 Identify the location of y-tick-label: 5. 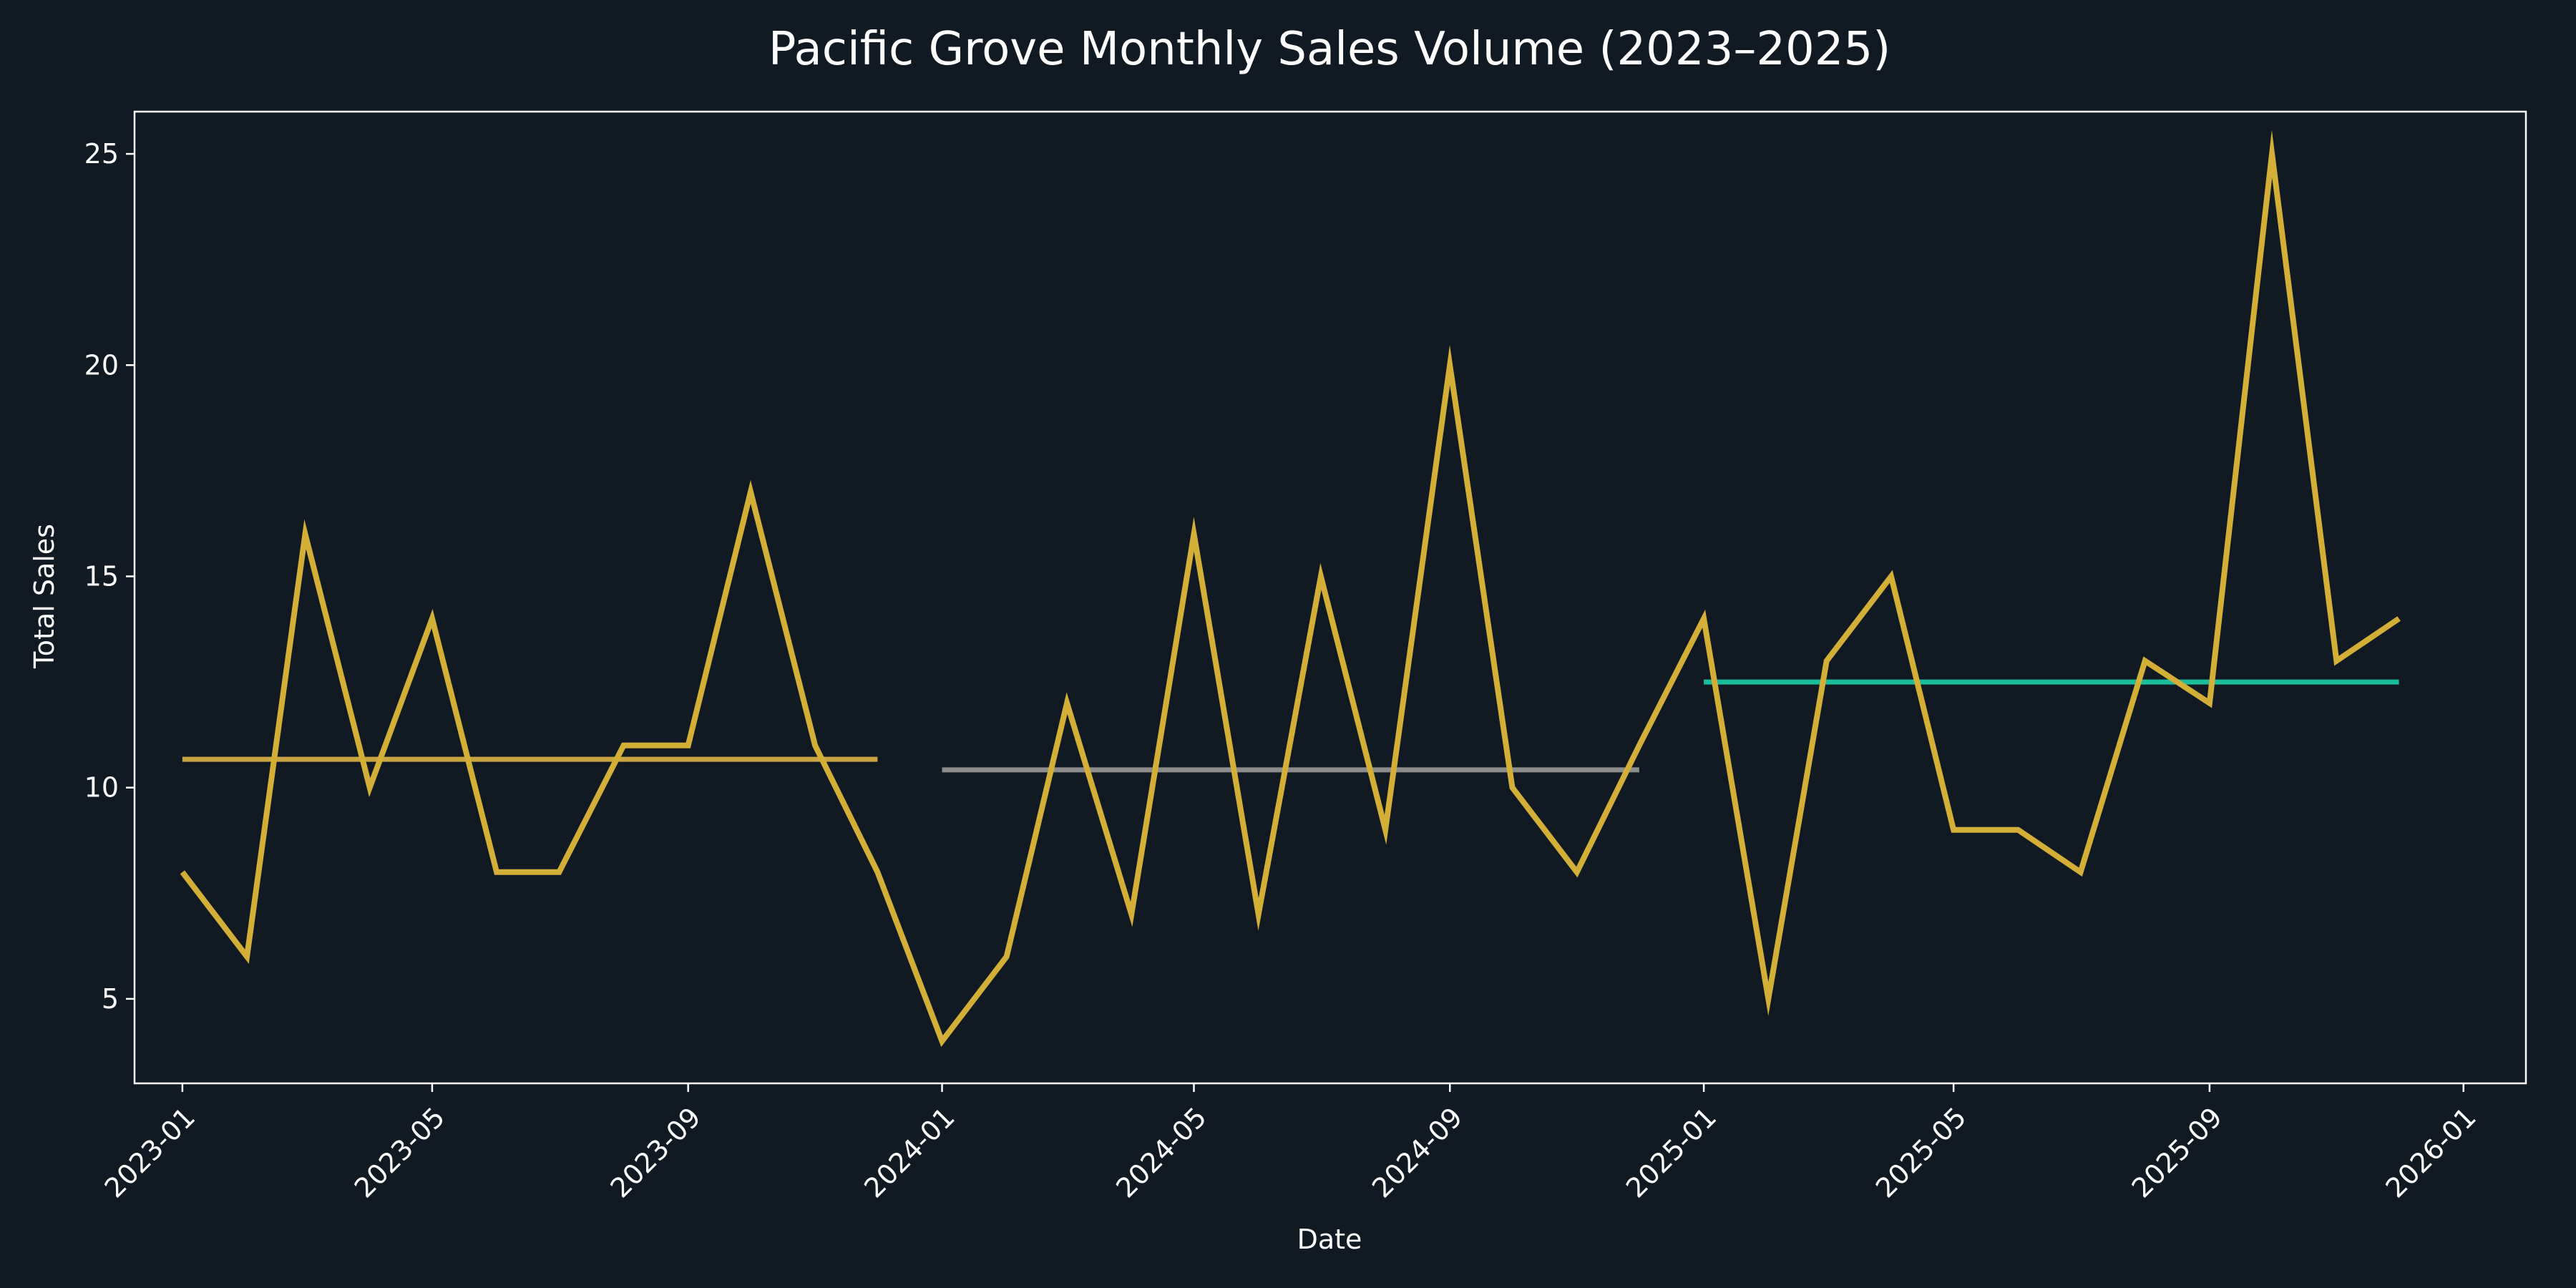
(110, 999).